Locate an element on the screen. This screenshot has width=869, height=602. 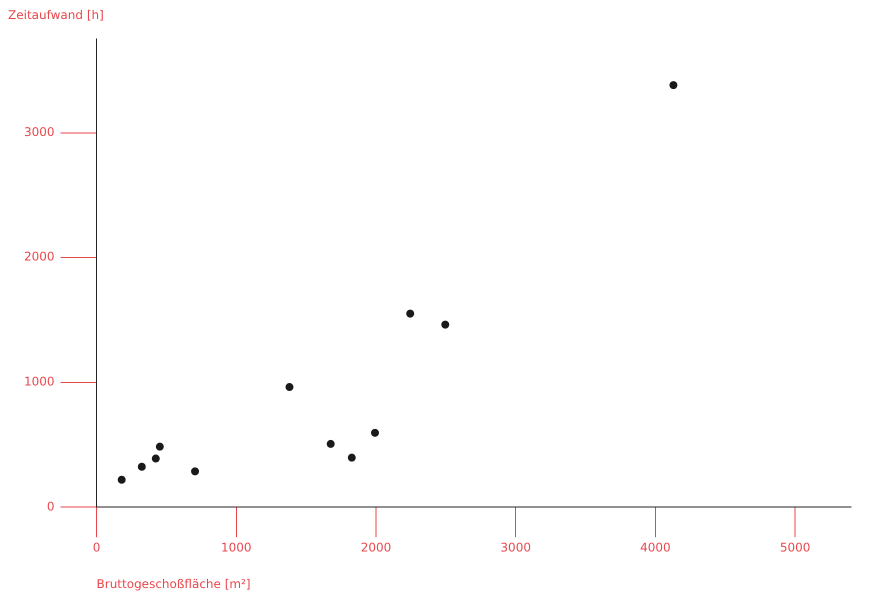
x-tick-label: 5000 is located at coordinates (795, 547).